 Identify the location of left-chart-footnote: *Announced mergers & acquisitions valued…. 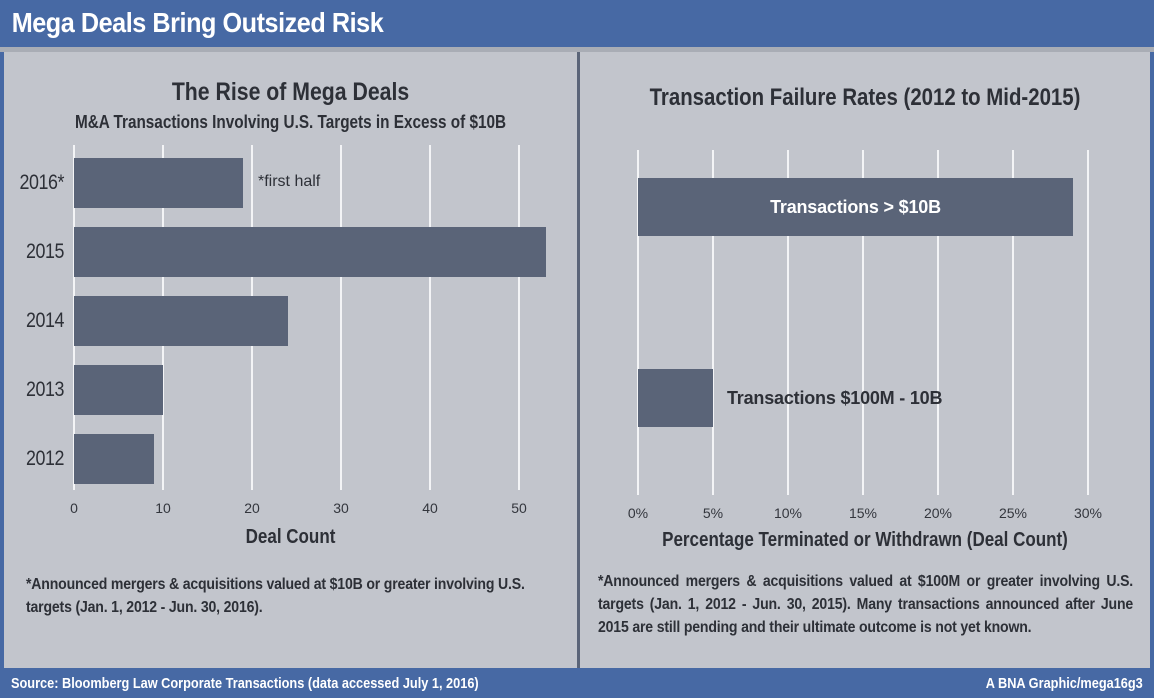
(275, 596).